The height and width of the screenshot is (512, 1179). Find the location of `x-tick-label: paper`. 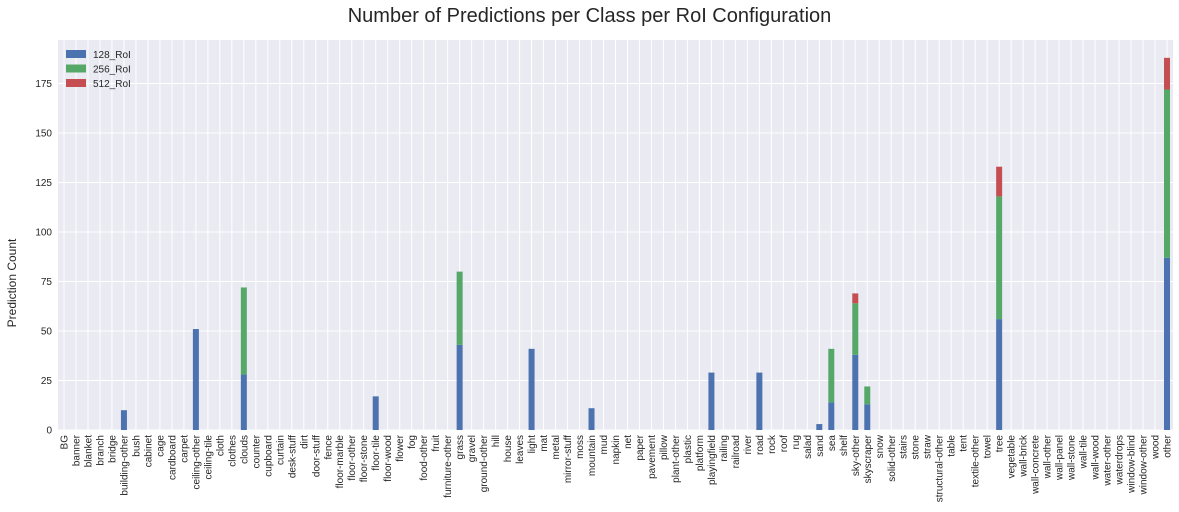

x-tick-label: paper is located at coordinates (640, 447).